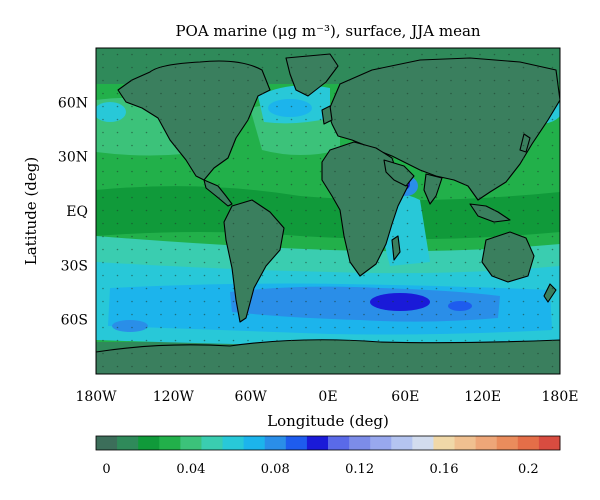 This screenshot has width=600, height=500. I want to click on colorbar-tick-label: 0.12, so click(359, 469).